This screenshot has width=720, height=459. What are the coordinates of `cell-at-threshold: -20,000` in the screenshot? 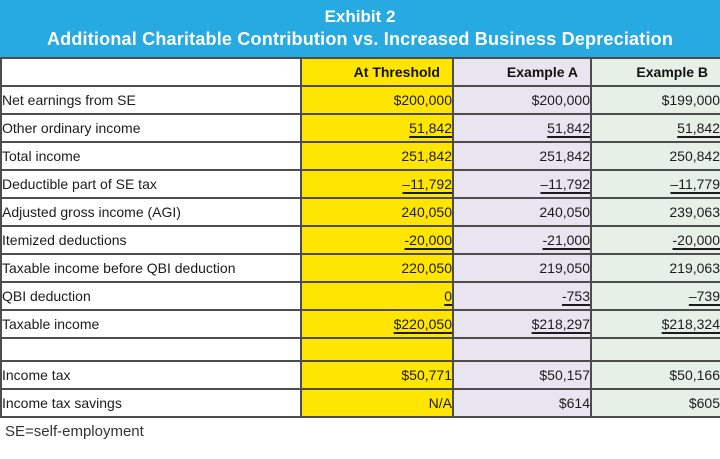 It's located at (377, 240).